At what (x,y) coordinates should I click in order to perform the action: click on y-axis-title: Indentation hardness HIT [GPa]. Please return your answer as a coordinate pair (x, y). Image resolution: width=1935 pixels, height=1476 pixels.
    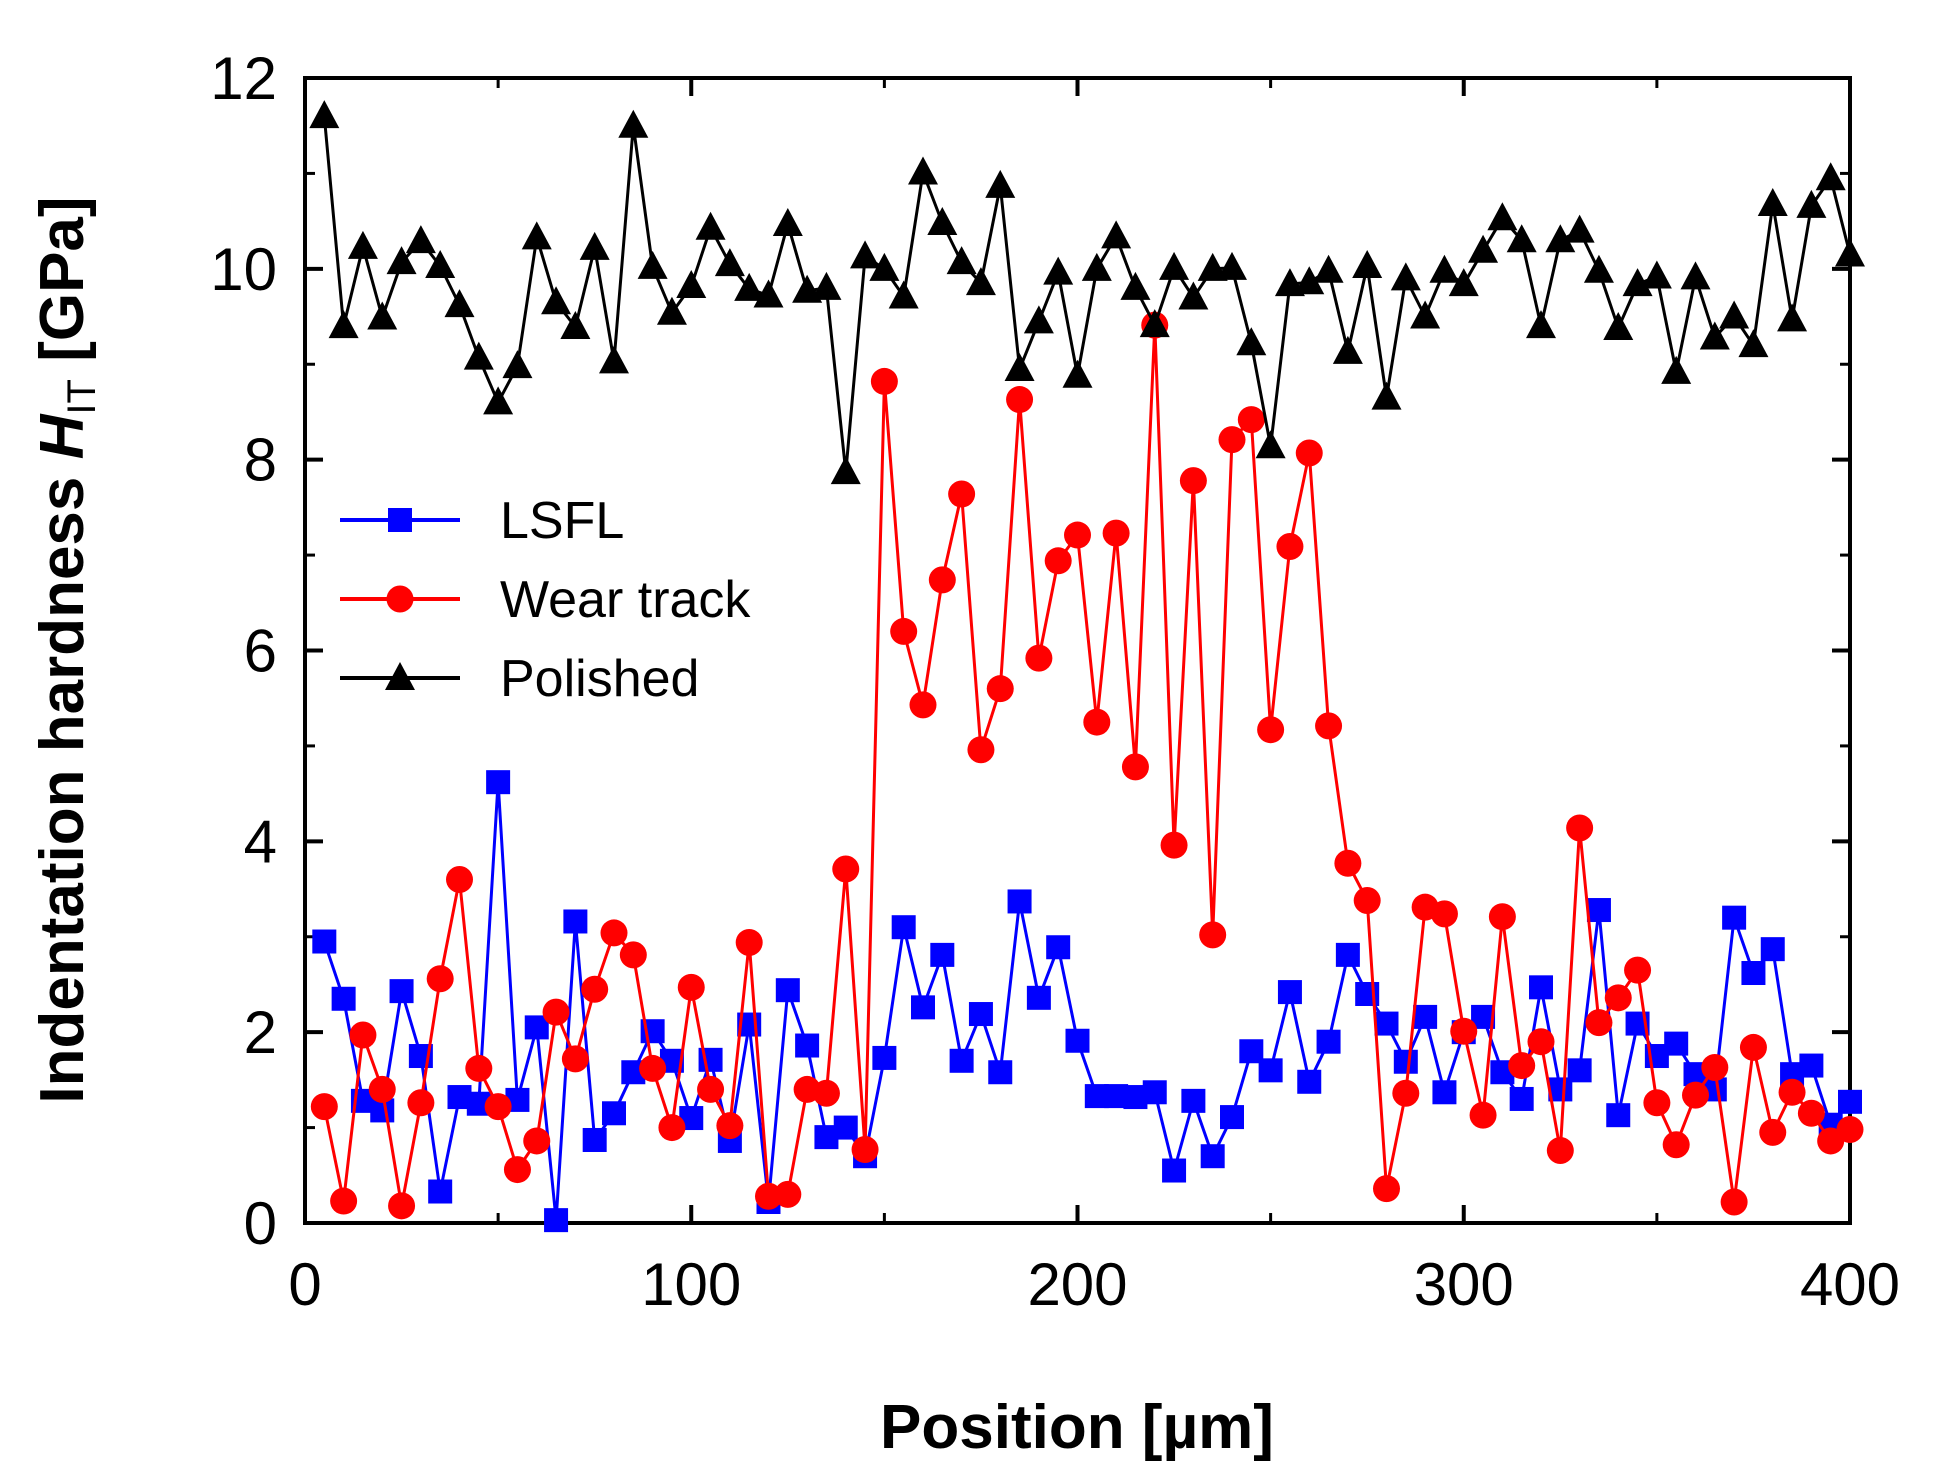
    Looking at the image, I should click on (66, 649).